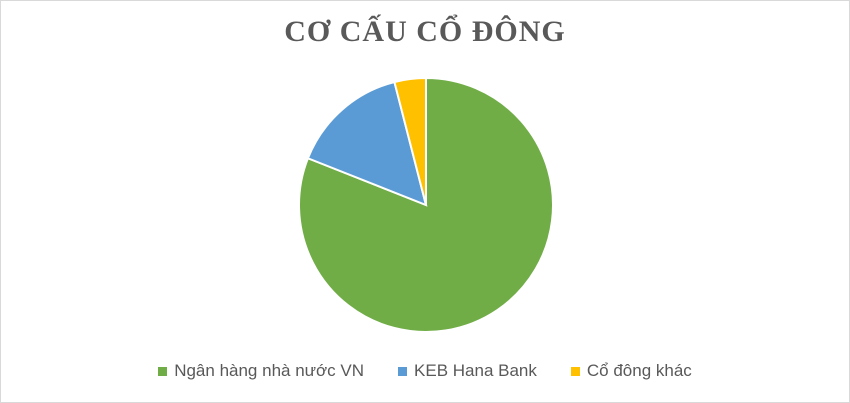 Image resolution: width=850 pixels, height=403 pixels. Describe the element at coordinates (475, 370) in the screenshot. I see `legend-label: KEB Hana Bank` at that location.